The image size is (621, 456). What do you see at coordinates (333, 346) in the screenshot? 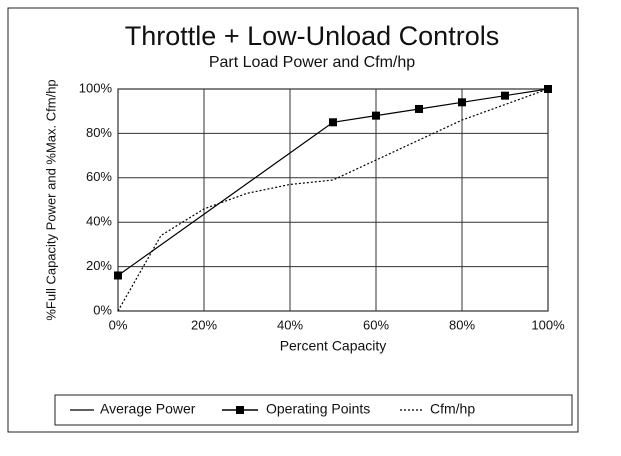
I see `x-axis-title: Percent Capacity` at bounding box center [333, 346].